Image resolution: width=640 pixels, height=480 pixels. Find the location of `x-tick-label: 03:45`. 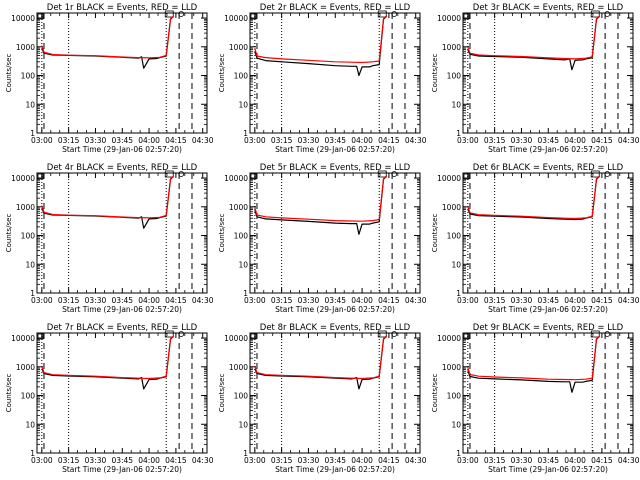

x-tick-label: 03:45 is located at coordinates (335, 460).